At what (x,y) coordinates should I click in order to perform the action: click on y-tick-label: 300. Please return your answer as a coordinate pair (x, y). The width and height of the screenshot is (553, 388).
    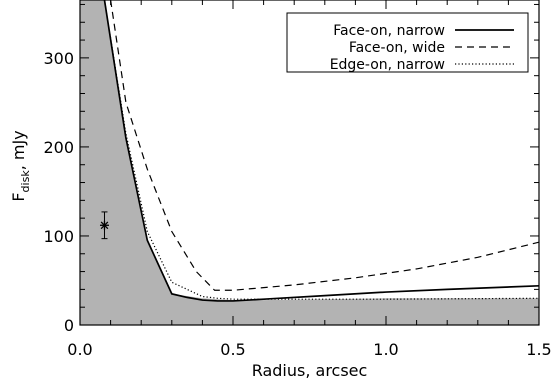
    Looking at the image, I should click on (58, 58).